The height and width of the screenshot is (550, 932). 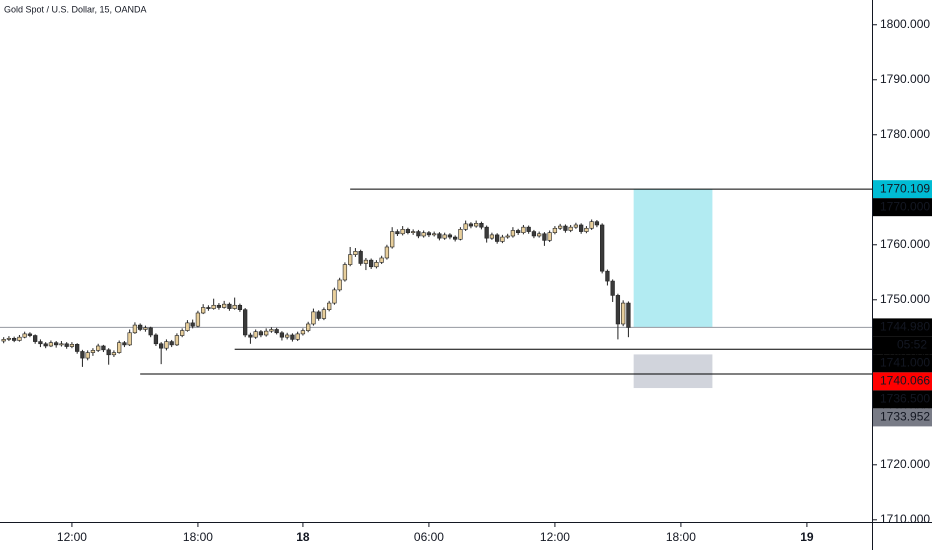 What do you see at coordinates (303, 537) in the screenshot?
I see `x-tick-label: 18` at bounding box center [303, 537].